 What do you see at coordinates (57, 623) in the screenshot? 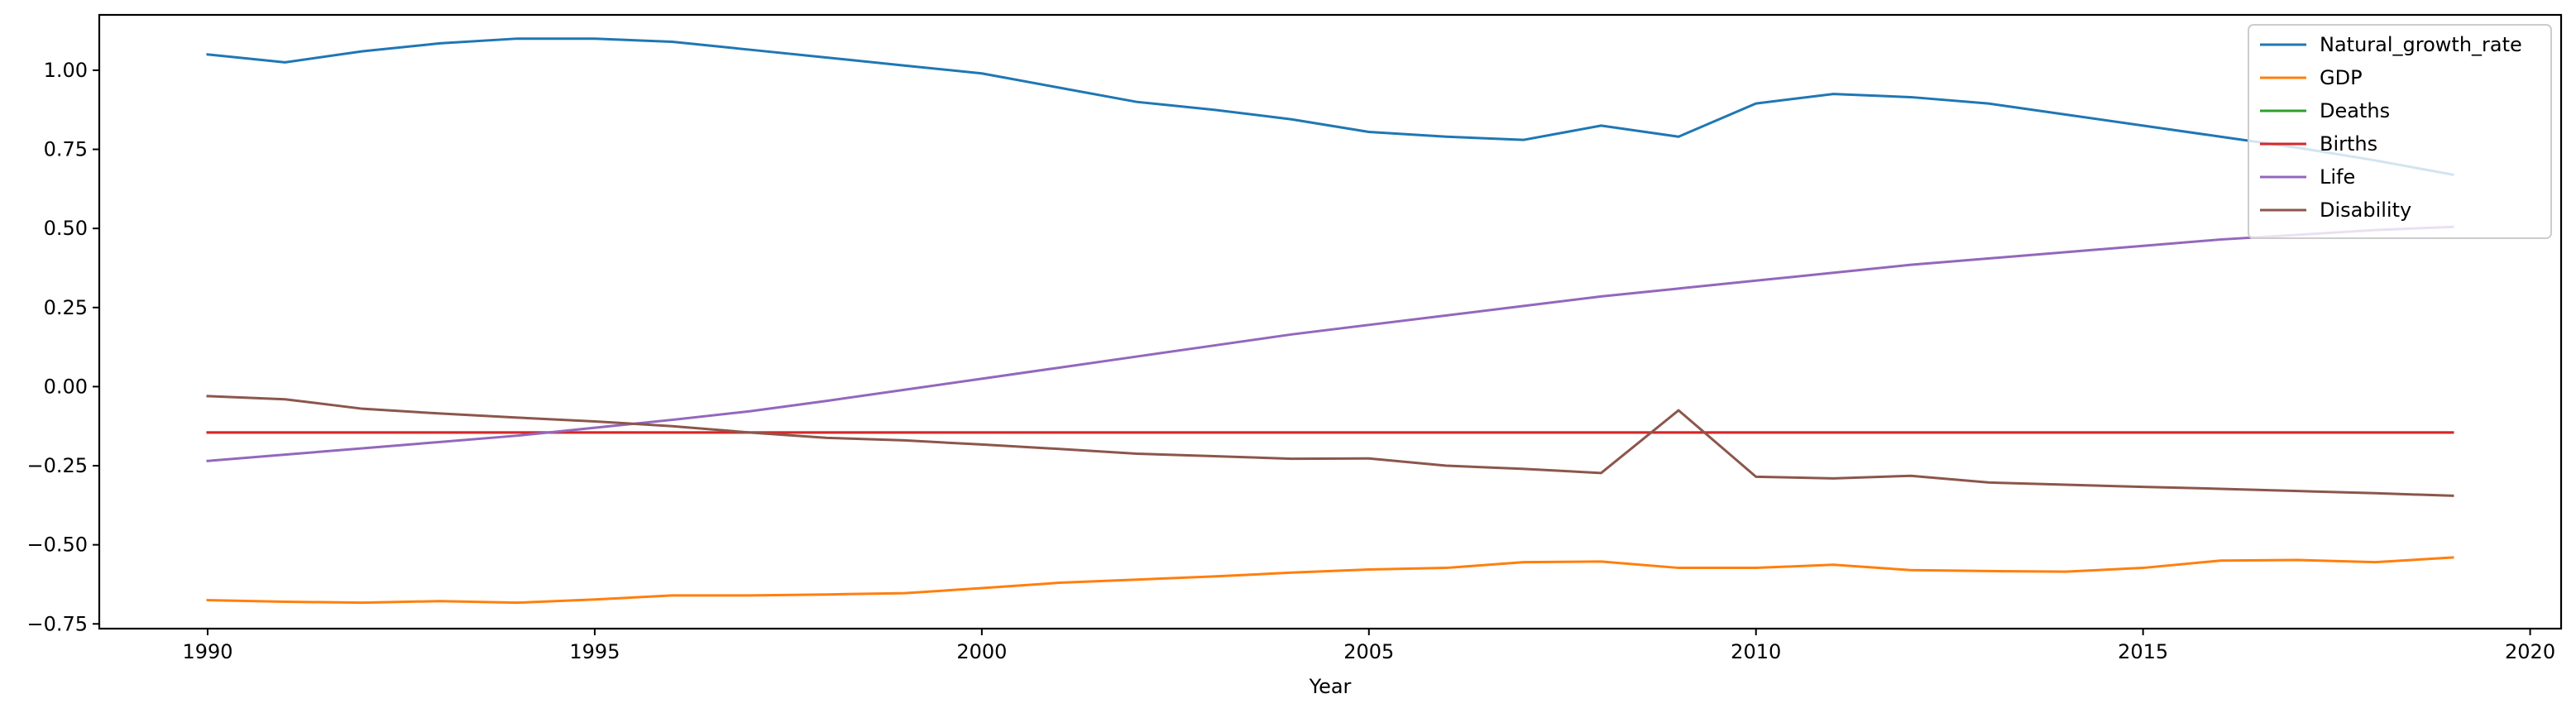
I see `y-tick-label: −0.75` at bounding box center [57, 623].